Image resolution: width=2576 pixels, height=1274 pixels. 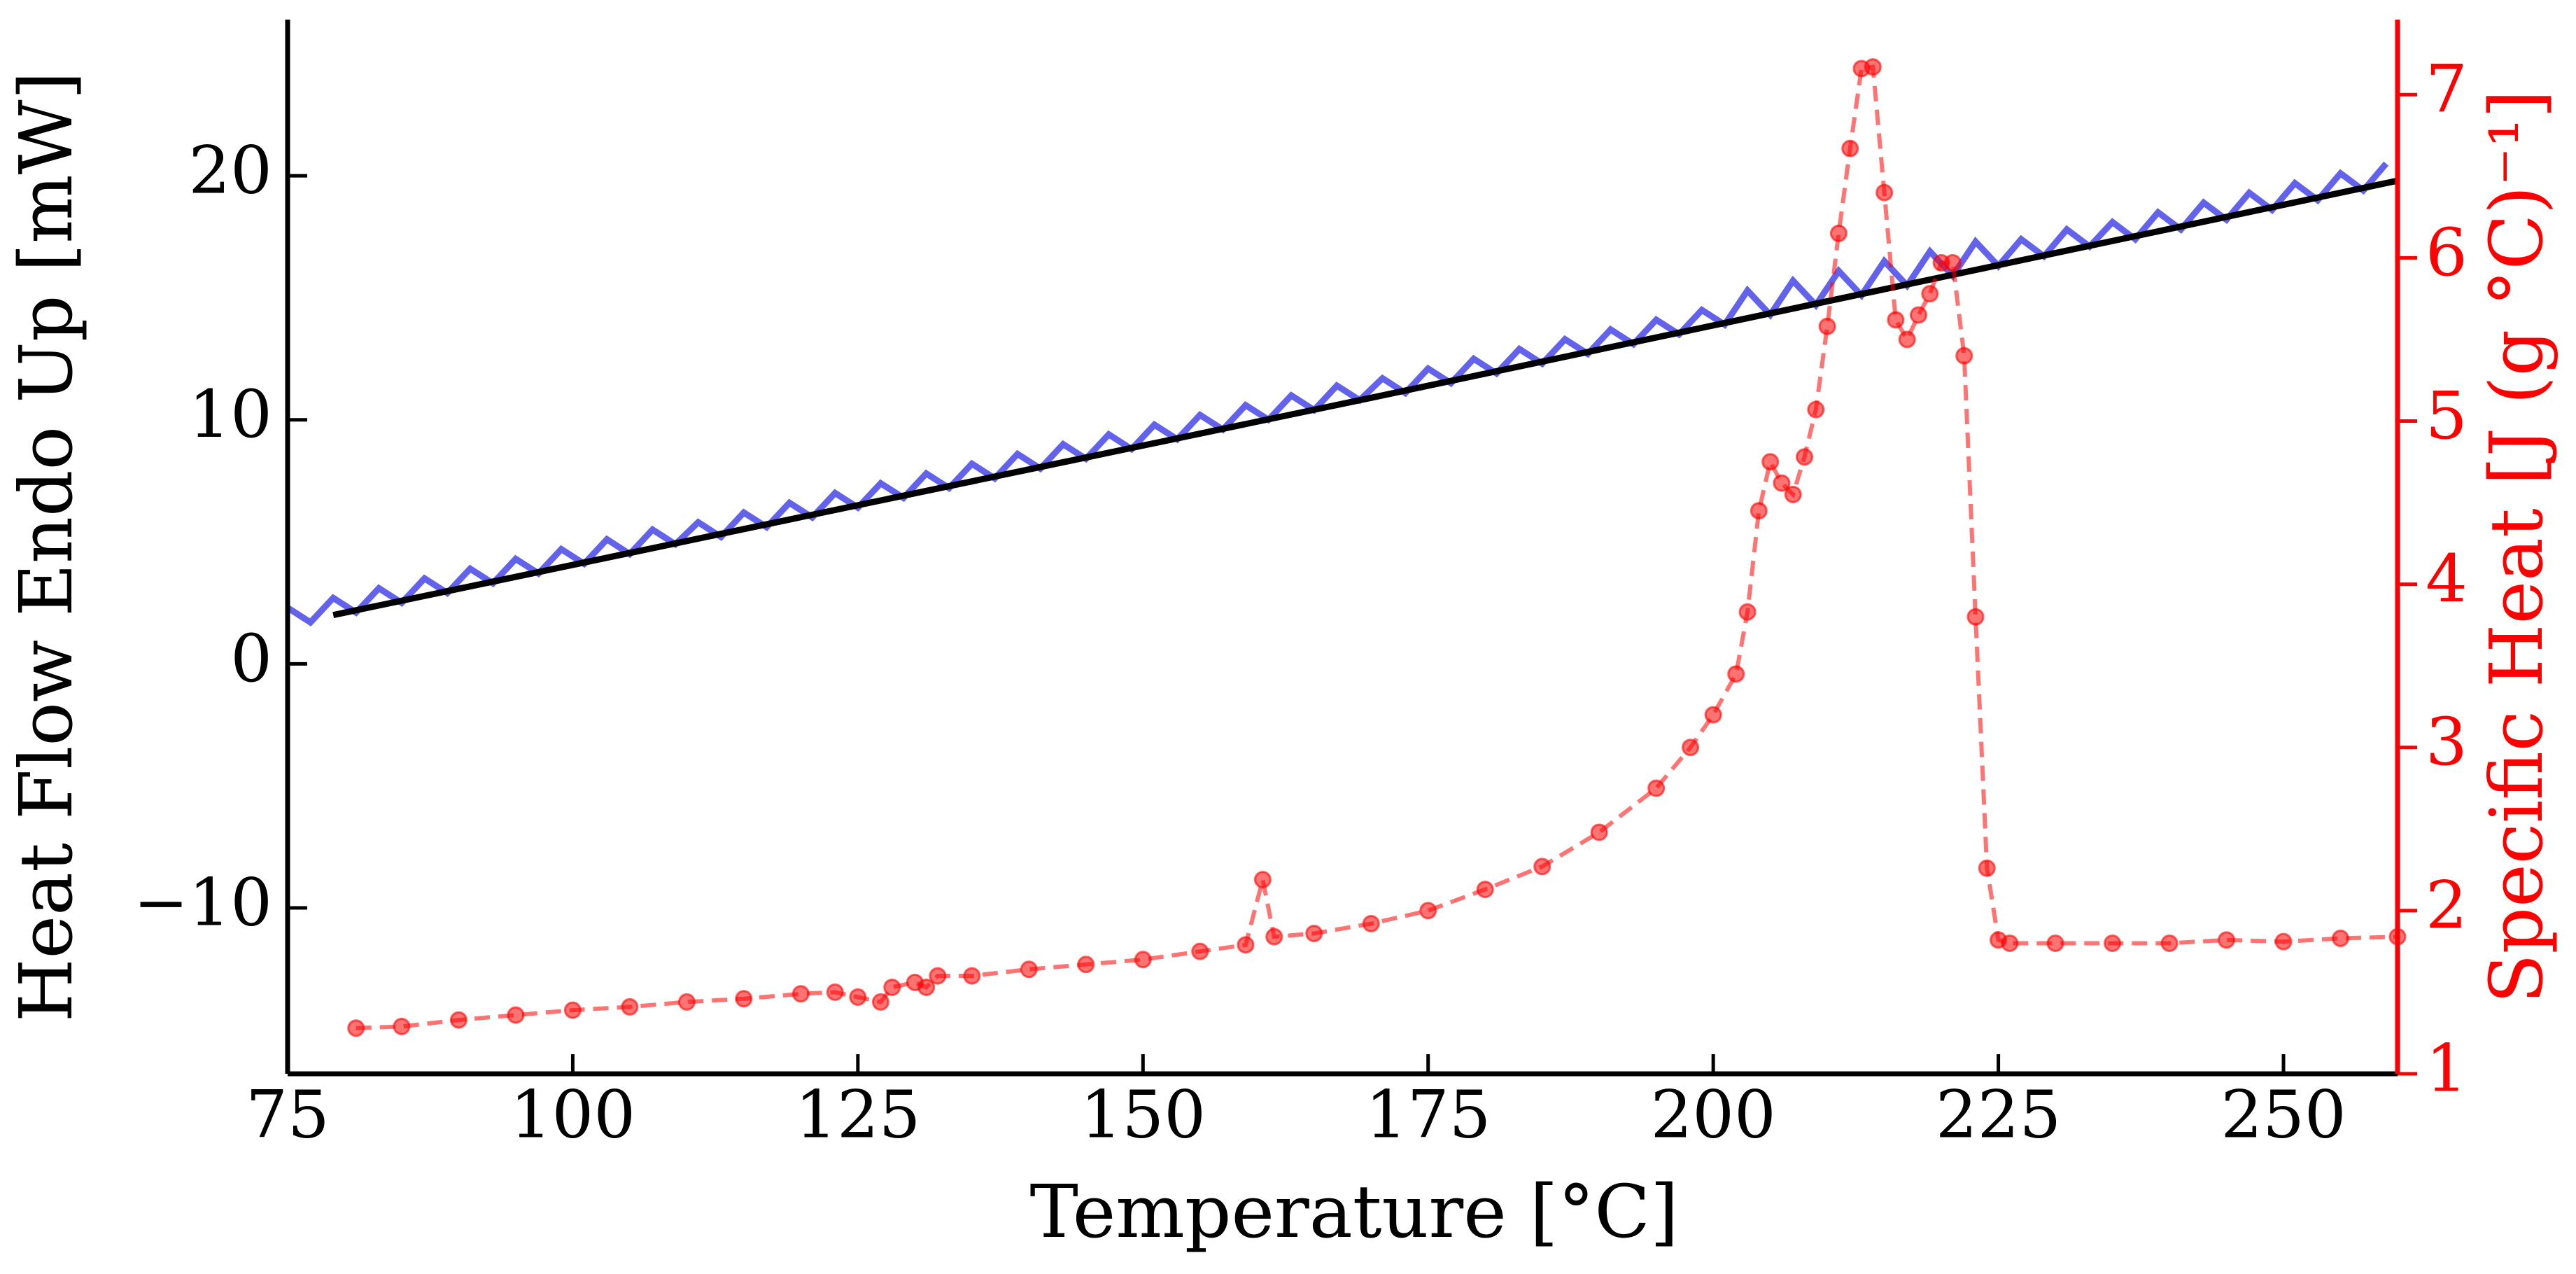 I want to click on y2-tick-label: 6, so click(x=2447, y=253).